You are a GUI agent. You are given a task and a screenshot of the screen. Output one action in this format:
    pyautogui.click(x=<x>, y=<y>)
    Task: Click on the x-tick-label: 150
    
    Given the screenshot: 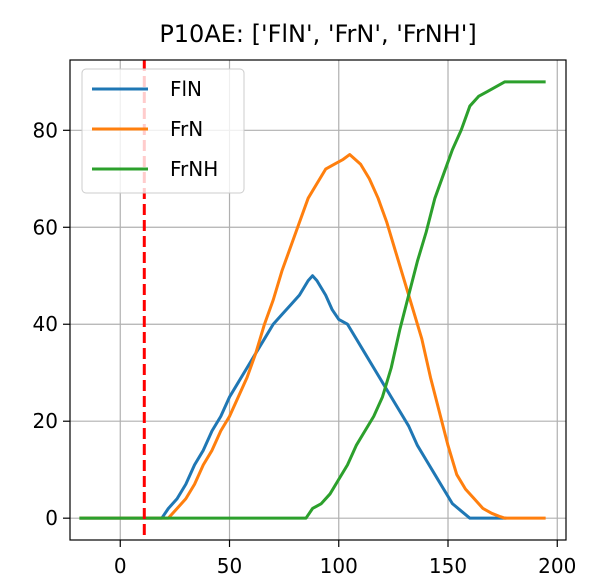 What is the action you would take?
    pyautogui.click(x=448, y=566)
    